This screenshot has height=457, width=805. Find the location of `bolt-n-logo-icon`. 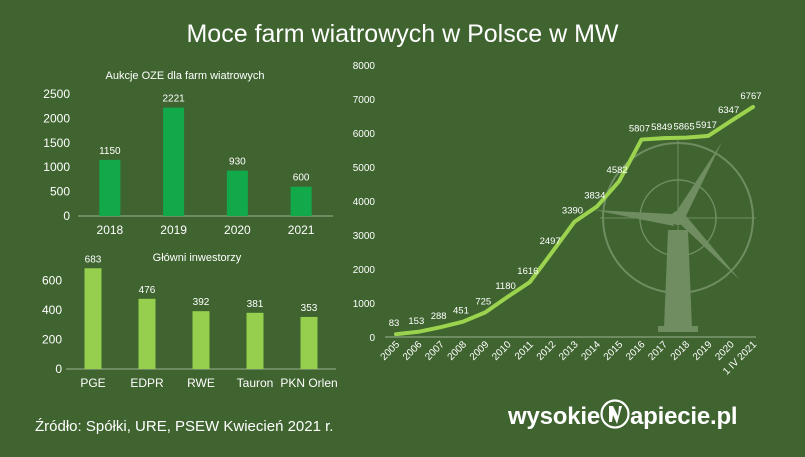

bolt-n-logo-icon is located at coordinates (615, 417).